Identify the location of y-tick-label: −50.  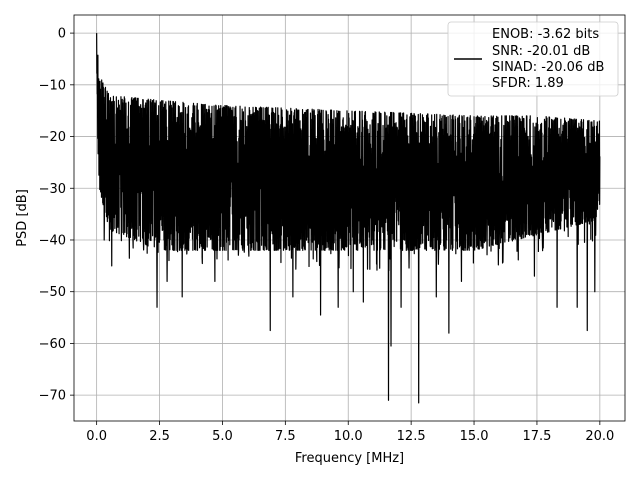
(52, 292).